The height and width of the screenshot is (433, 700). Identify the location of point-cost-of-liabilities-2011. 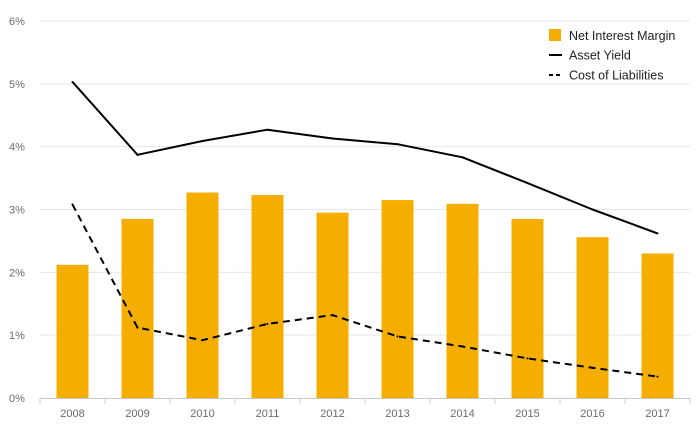
(267, 323).